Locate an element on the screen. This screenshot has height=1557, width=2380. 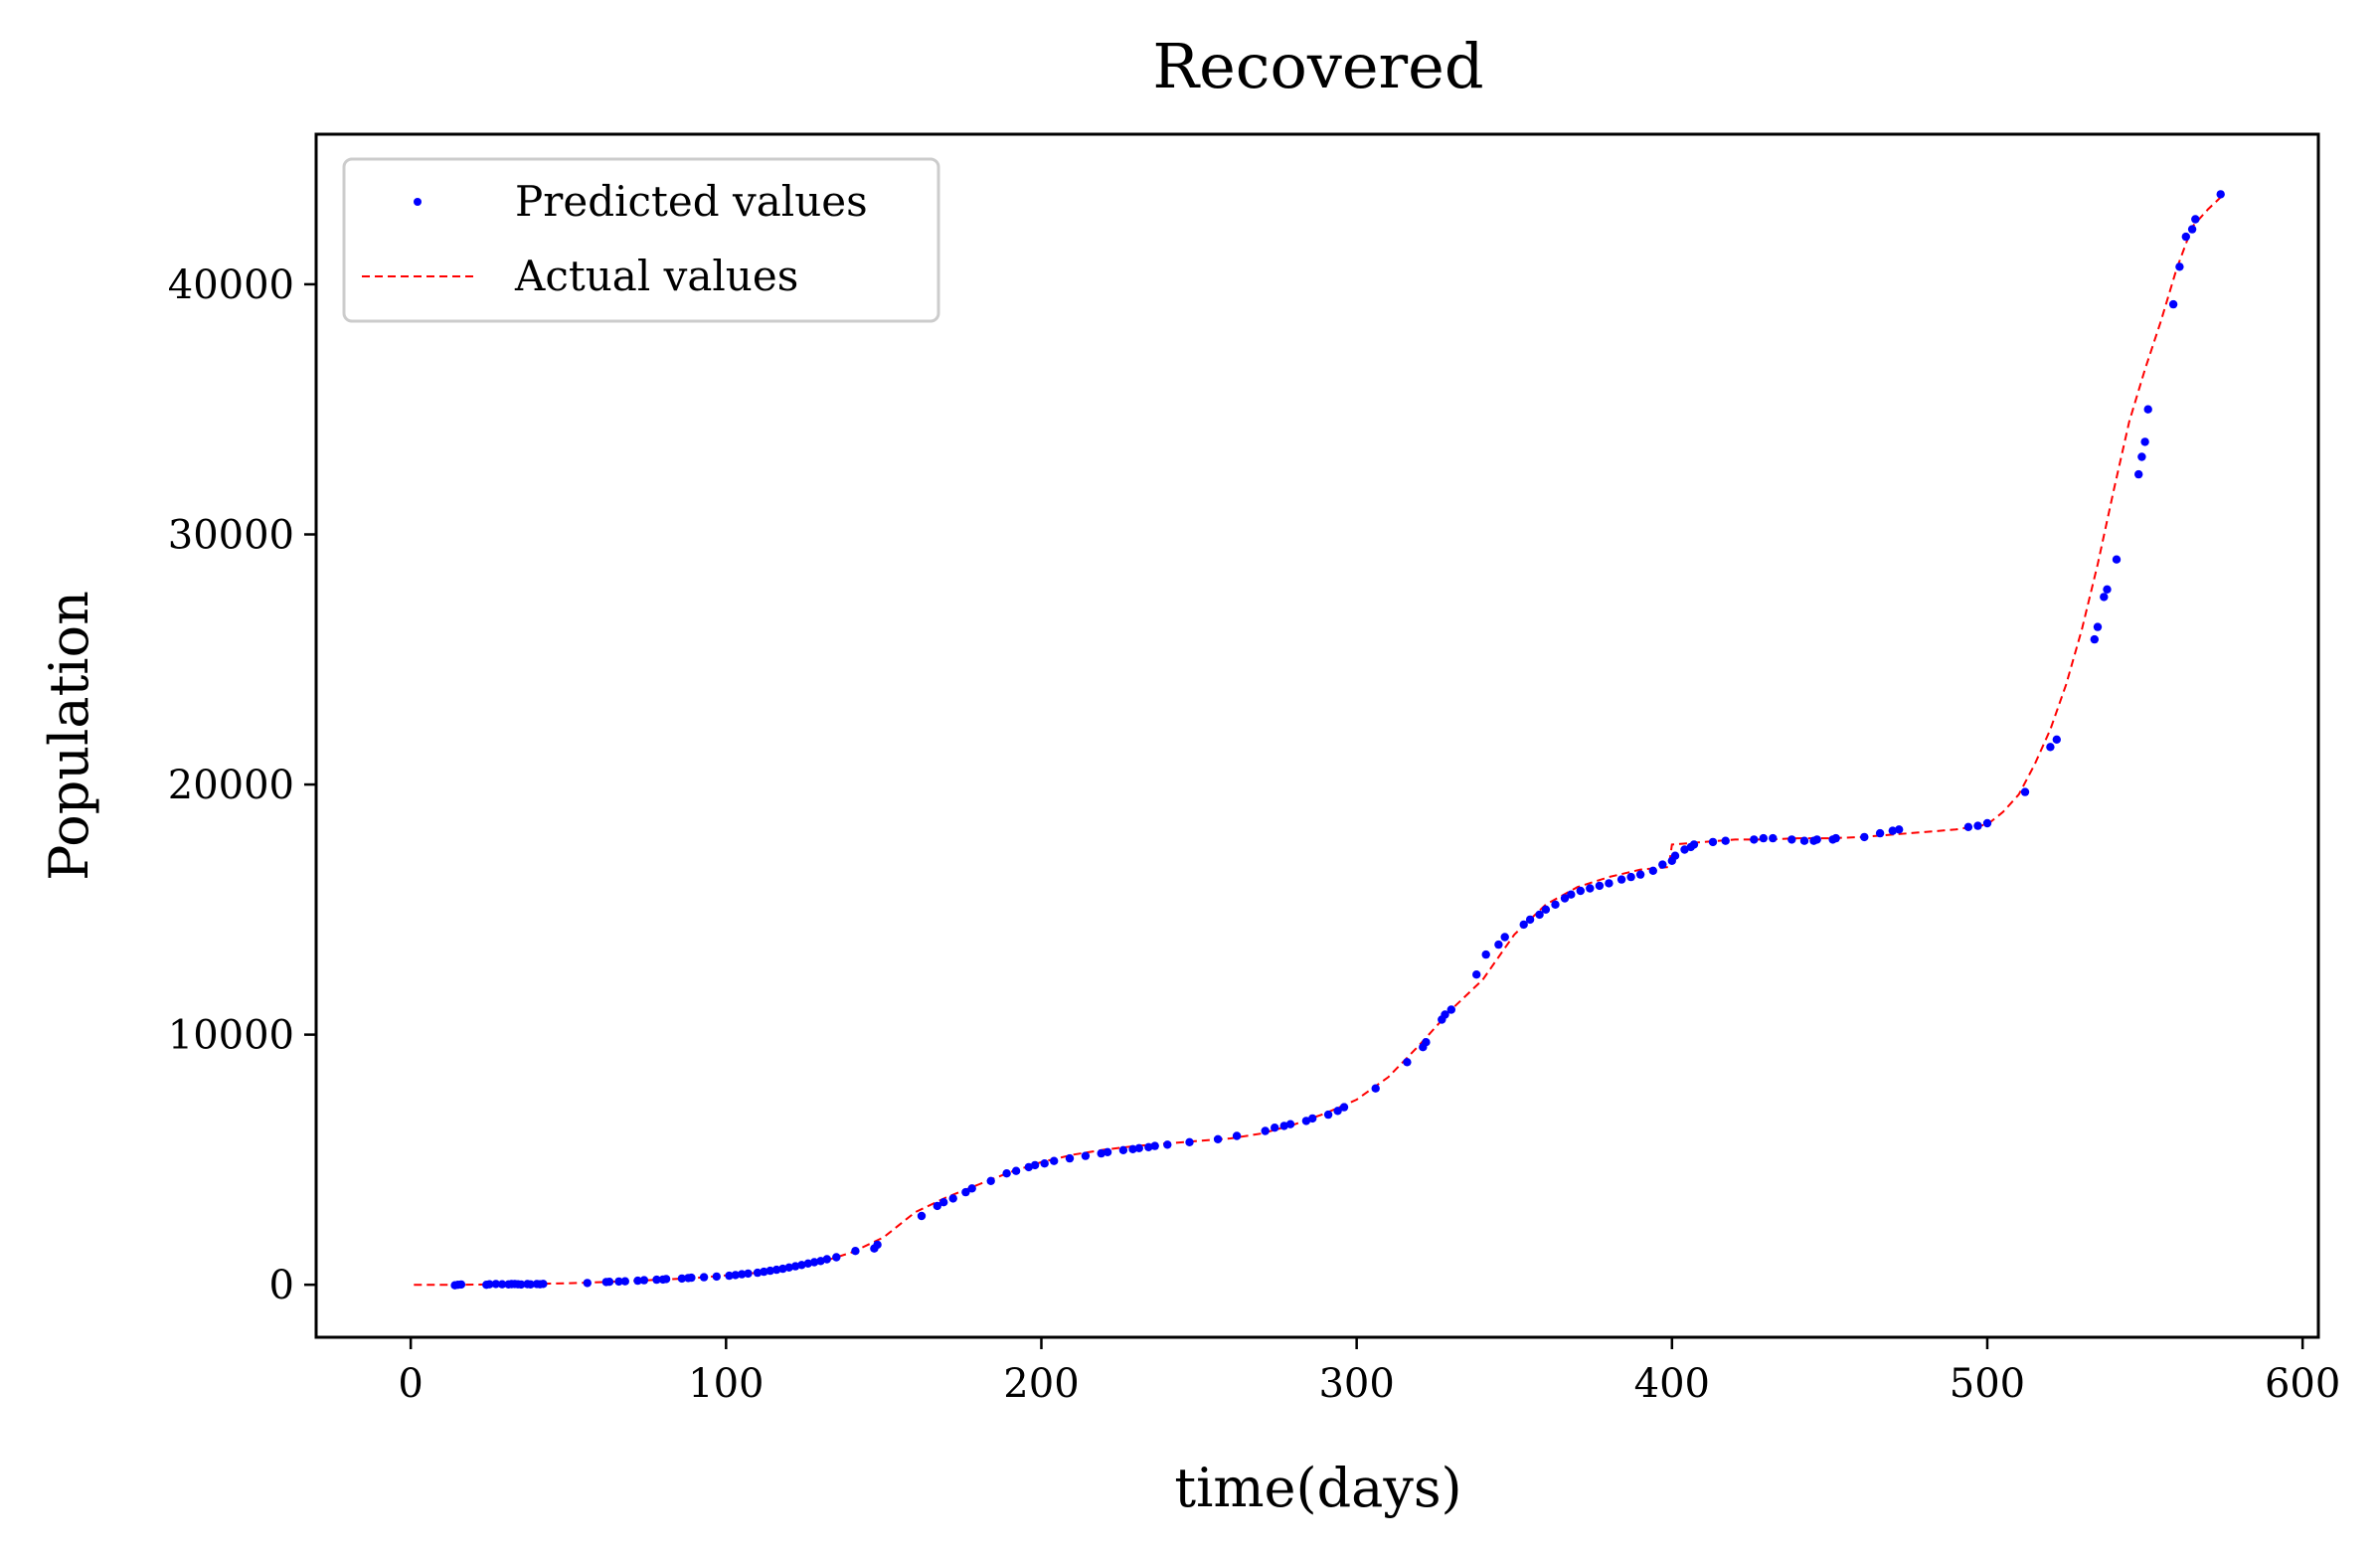
legend-predicted-label: Predicted values is located at coordinates (691, 201).